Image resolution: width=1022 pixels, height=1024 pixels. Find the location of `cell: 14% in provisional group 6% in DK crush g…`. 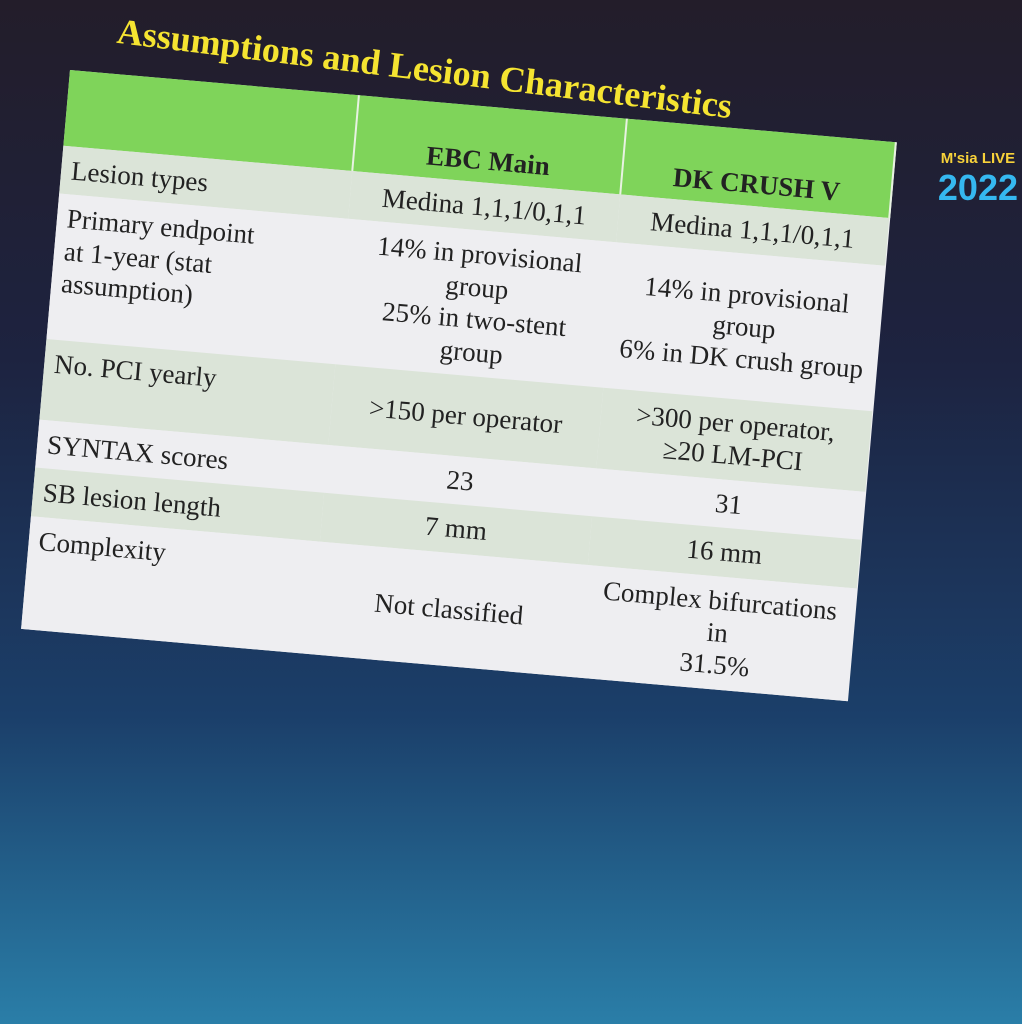

cell: 14% in provisional group 6% in DK crush g… is located at coordinates (744, 327).